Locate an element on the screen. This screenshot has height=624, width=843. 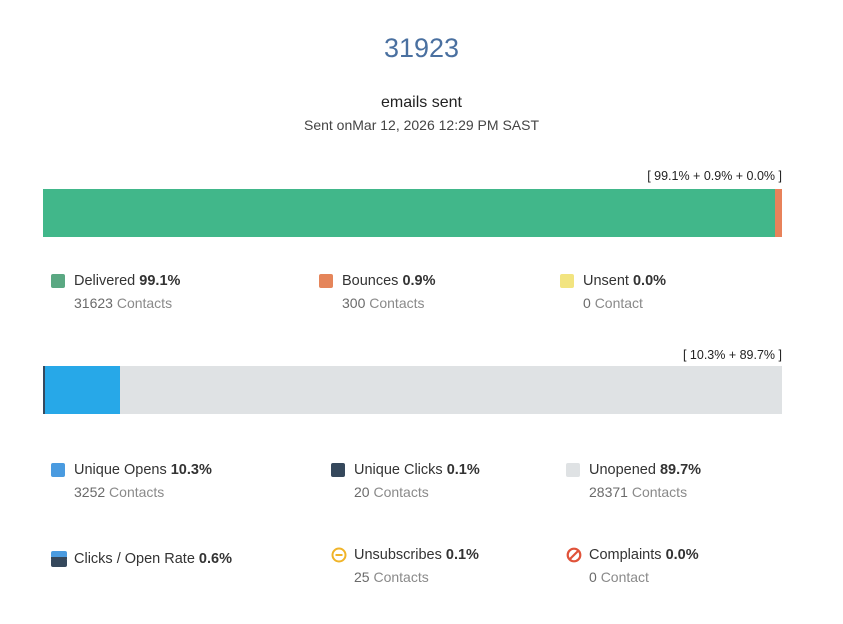
legend-unique-clicks: Unique Clicks 0.1% 20 Contacts is located at coordinates (405, 481).